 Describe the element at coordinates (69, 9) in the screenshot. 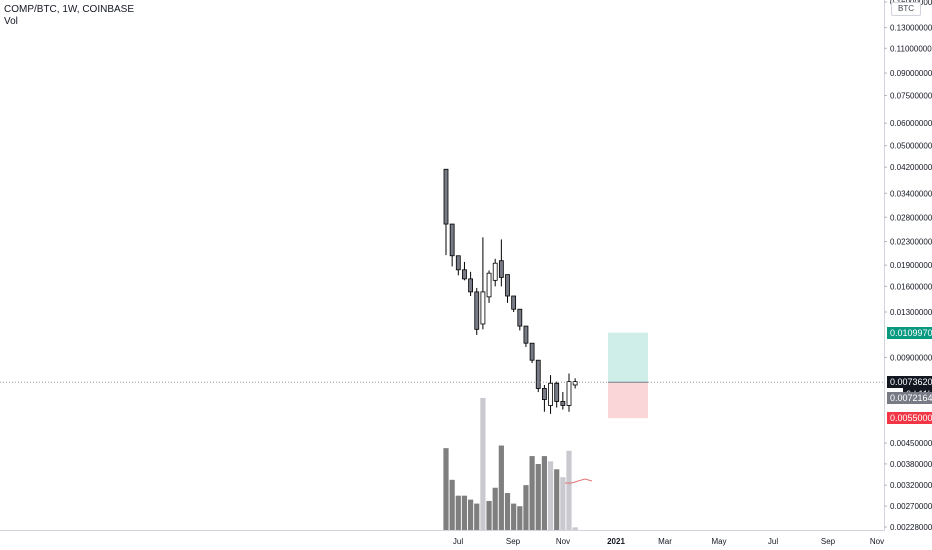

I see `symbol-title: COMP/BTC, 1W, COINBASE` at that location.